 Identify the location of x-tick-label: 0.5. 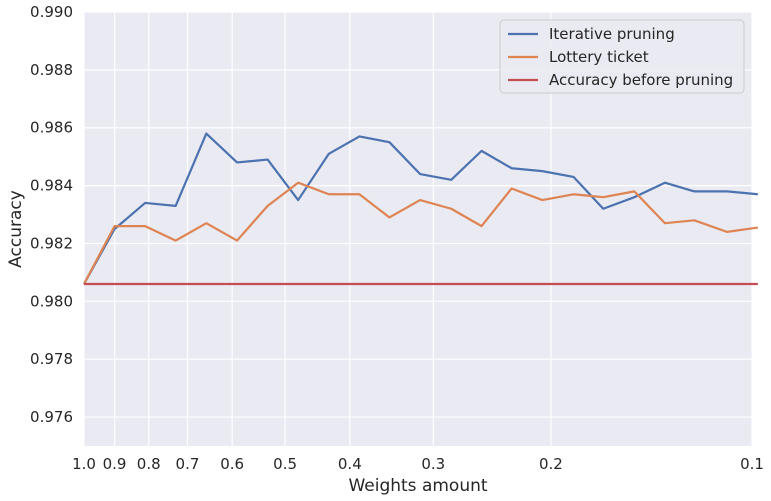
(285, 464).